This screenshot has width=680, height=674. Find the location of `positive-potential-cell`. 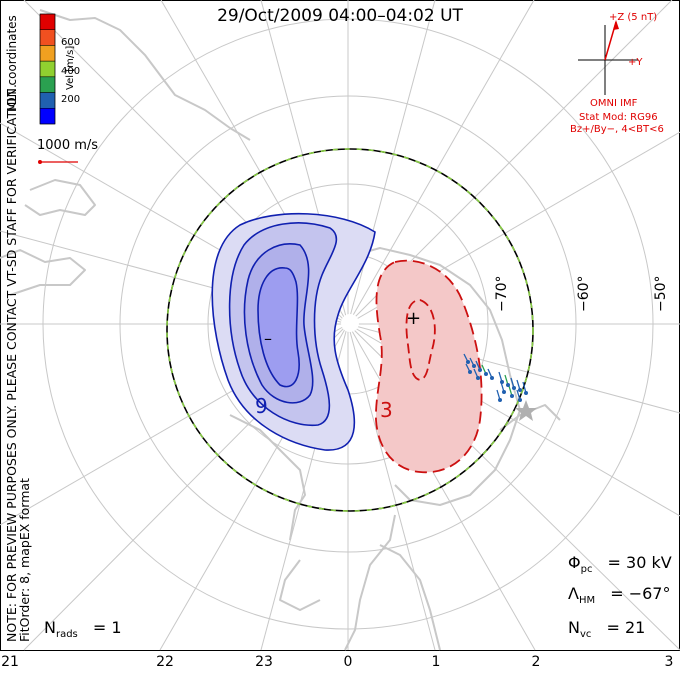

positive-potential-cell is located at coordinates (429, 366).